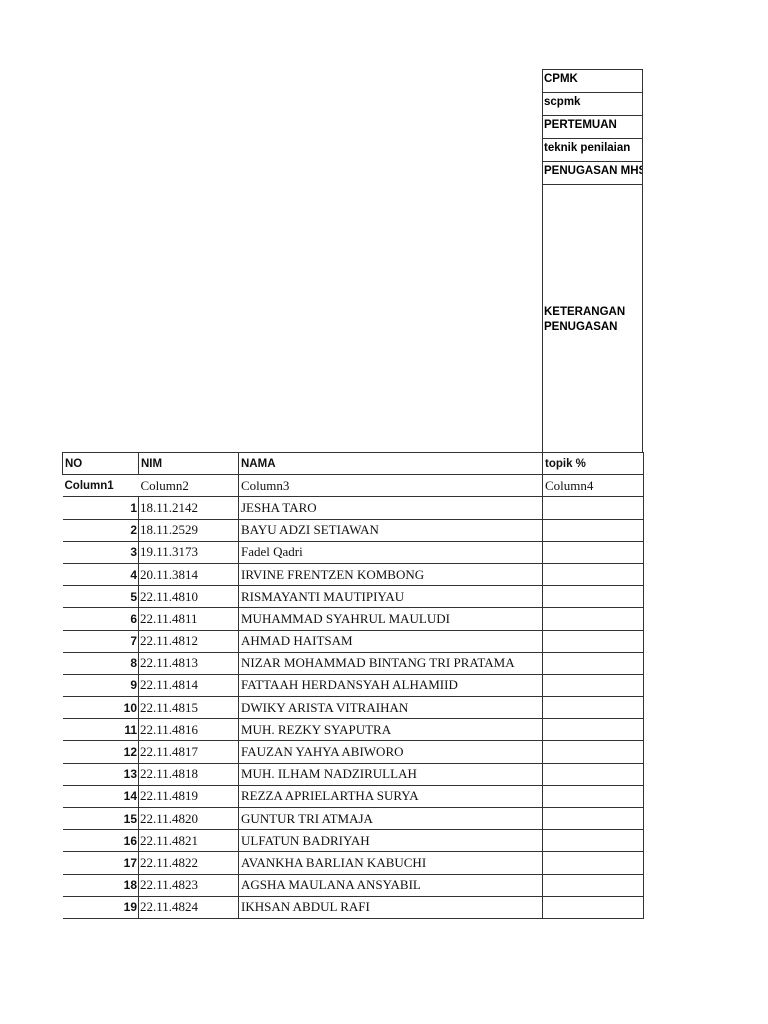 The width and height of the screenshot is (768, 1024). What do you see at coordinates (390, 508) in the screenshot?
I see `nama-cell: JESHA TARO` at bounding box center [390, 508].